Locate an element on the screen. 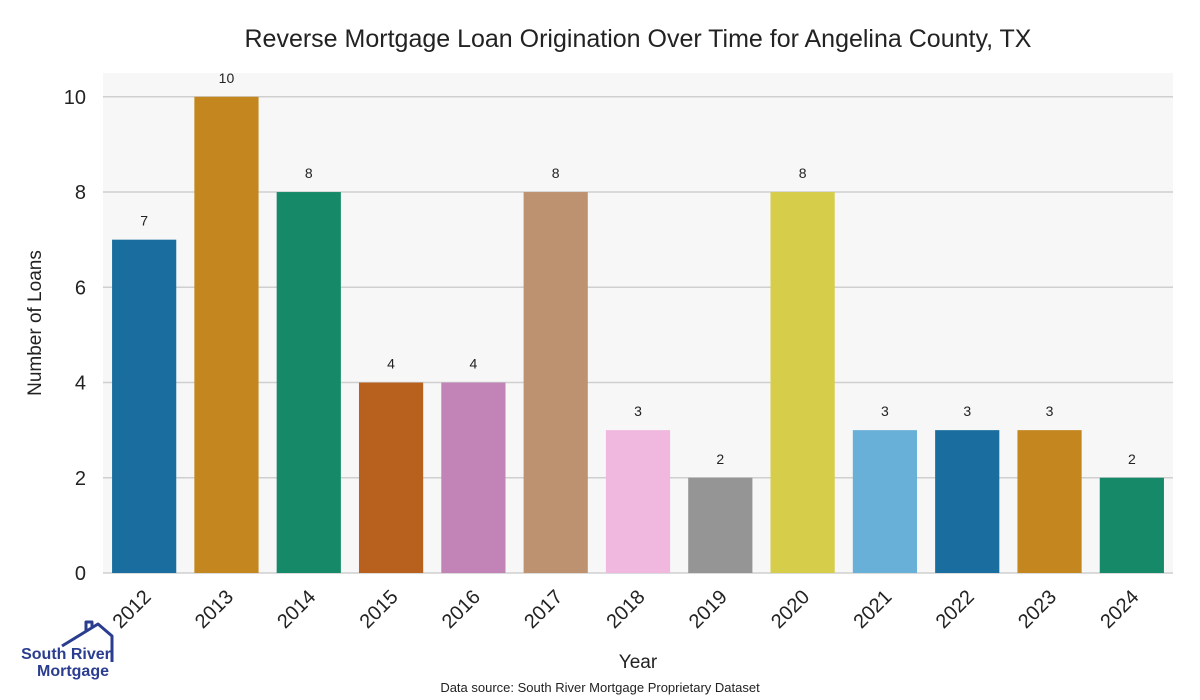 Image resolution: width=1200 pixels, height=700 pixels. x-axis-label: Year is located at coordinates (638, 662).